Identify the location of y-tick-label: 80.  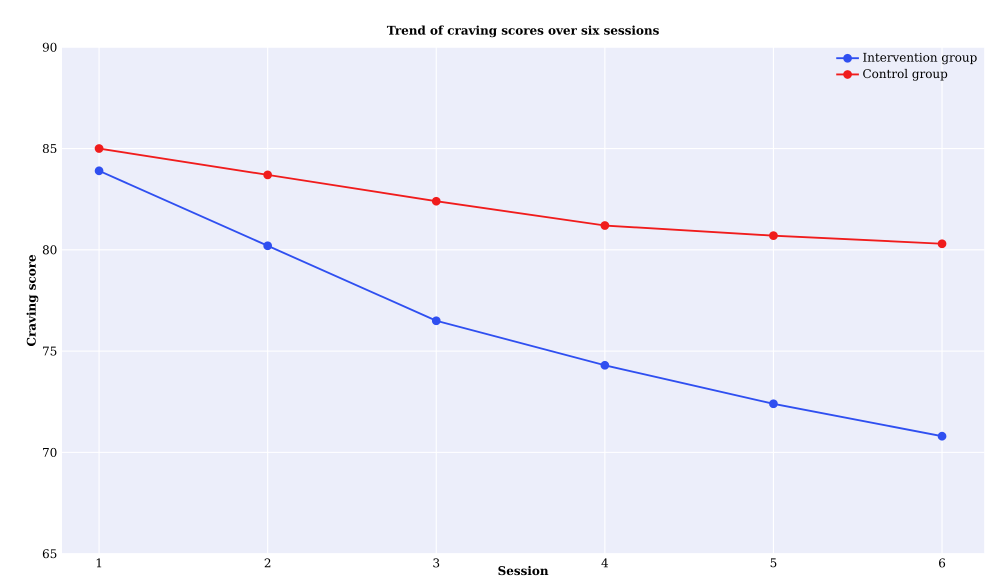
(49, 249).